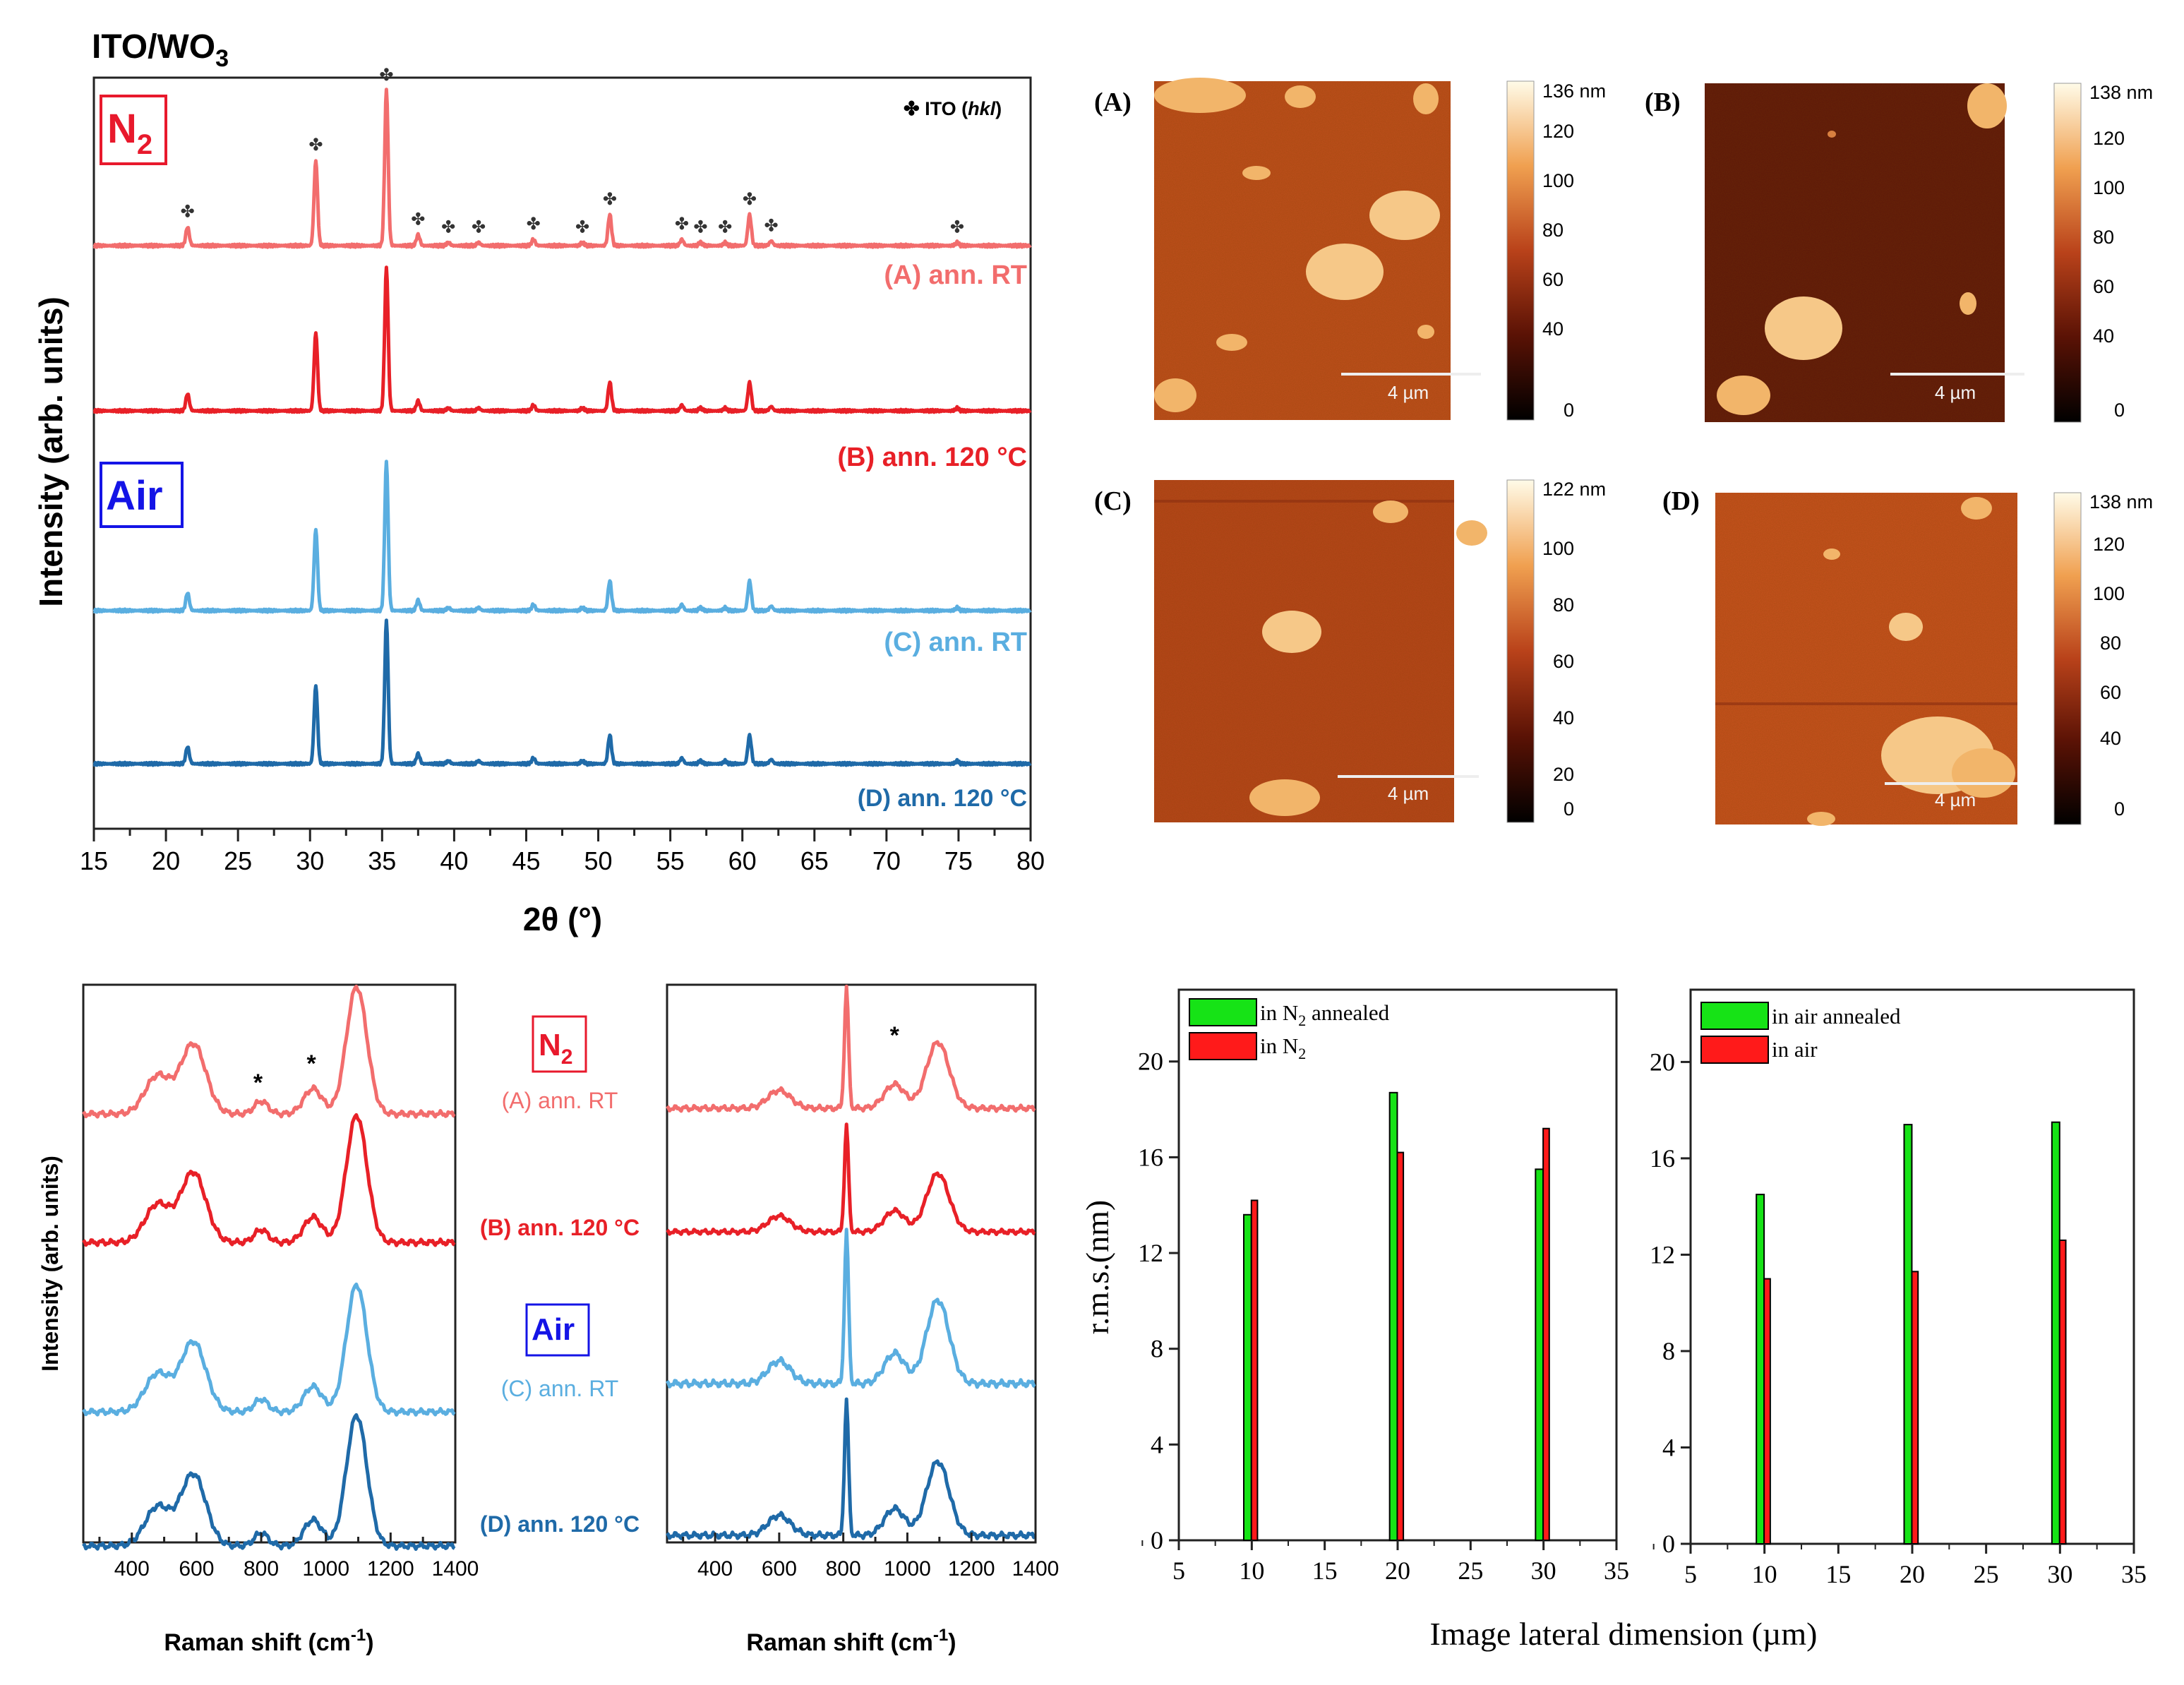  Describe the element at coordinates (94, 860) in the screenshot. I see `xrd-x-tick-label: 15` at that location.